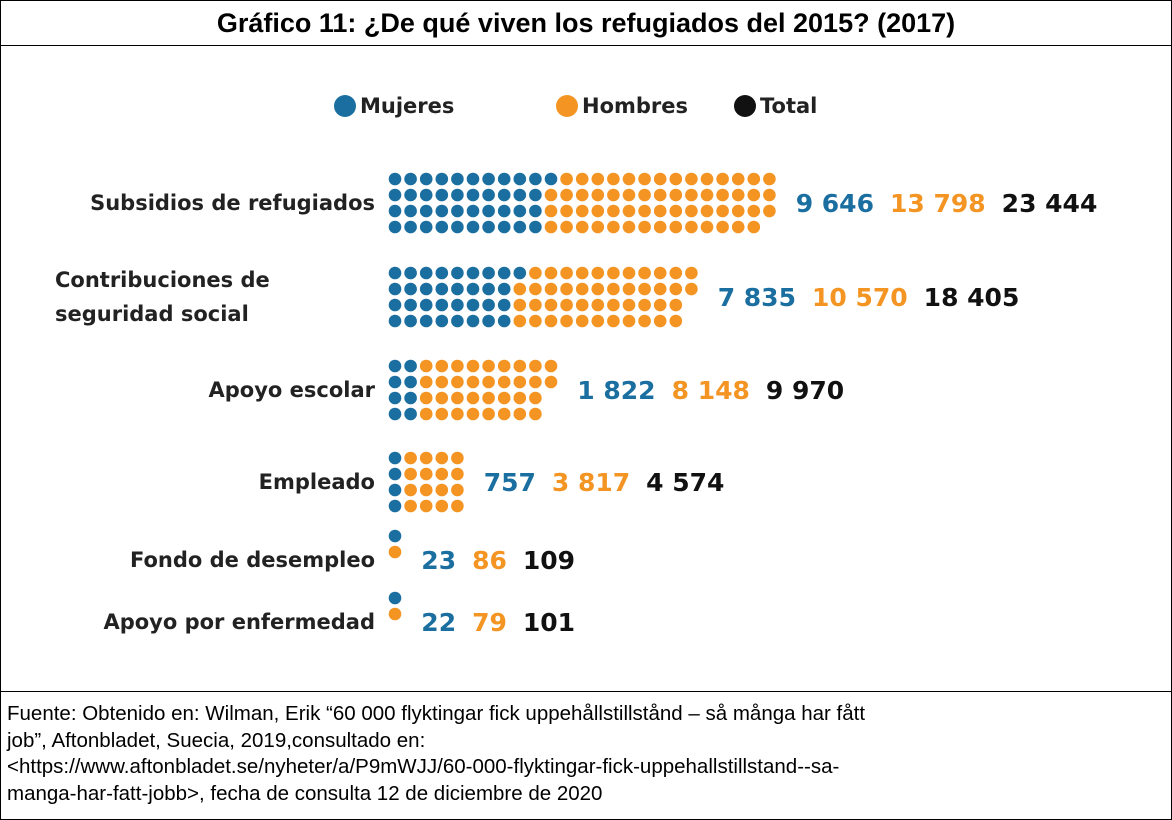 This screenshot has width=1172, height=820. What do you see at coordinates (291, 390) in the screenshot?
I see `category-text: Apoyo escolar` at bounding box center [291, 390].